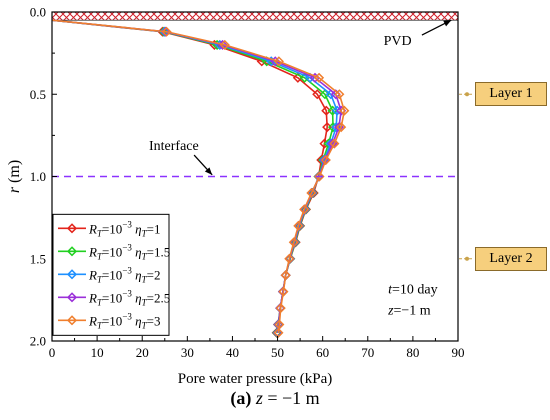  I want to click on x-tick-label: 20, so click(142, 352).